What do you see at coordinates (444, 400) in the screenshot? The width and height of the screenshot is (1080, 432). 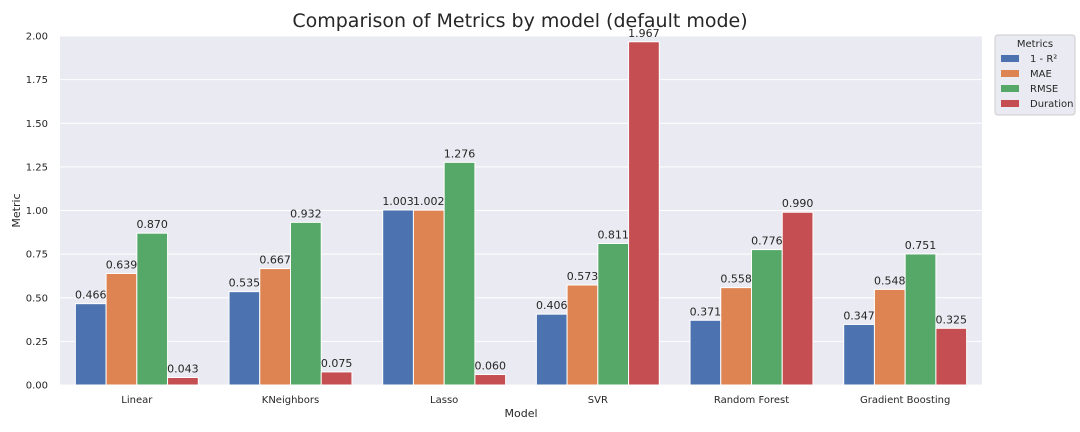 I see `x-tick-label: Lasso` at bounding box center [444, 400].